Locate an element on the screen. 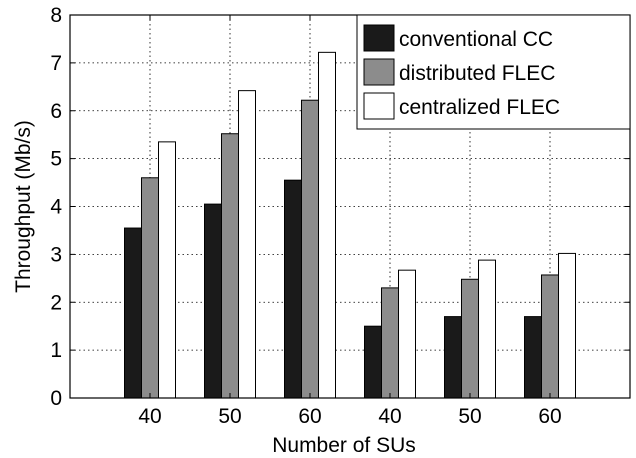  legend-box is located at coordinates (493, 72).